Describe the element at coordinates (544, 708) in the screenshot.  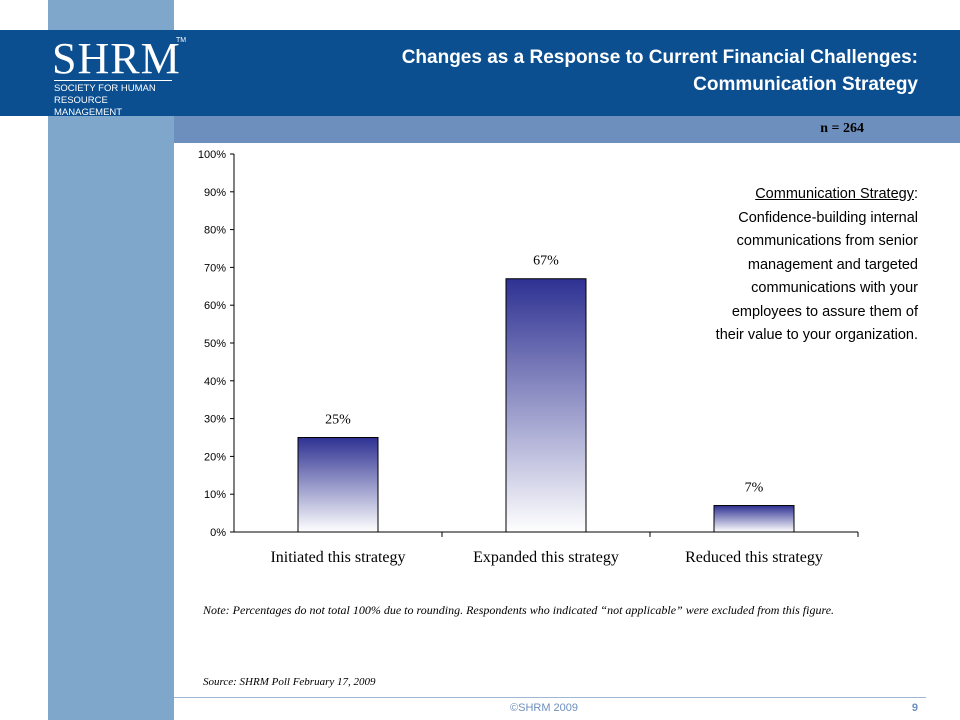
I see `copyright: ©SHRM 2009` at that location.